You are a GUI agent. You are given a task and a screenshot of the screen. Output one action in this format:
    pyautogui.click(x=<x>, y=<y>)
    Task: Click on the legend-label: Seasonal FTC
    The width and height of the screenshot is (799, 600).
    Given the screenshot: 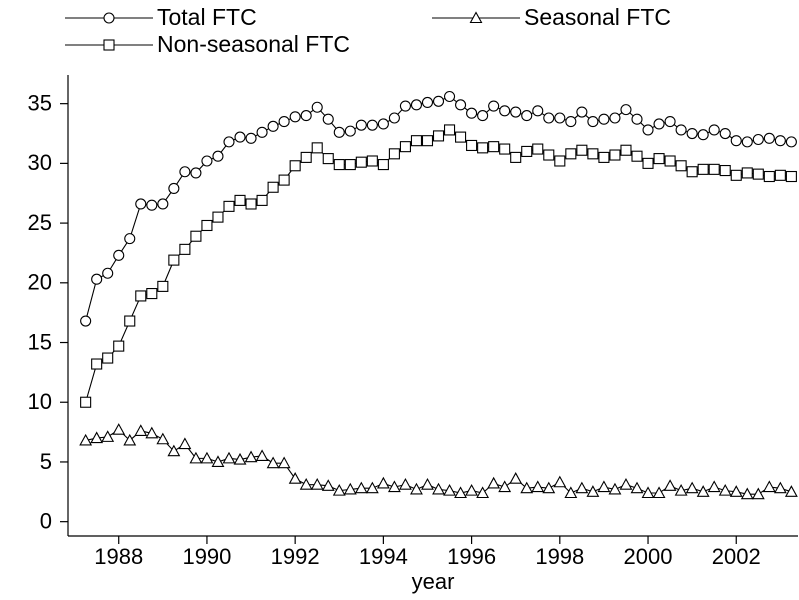 What is the action you would take?
    pyautogui.click(x=597, y=17)
    